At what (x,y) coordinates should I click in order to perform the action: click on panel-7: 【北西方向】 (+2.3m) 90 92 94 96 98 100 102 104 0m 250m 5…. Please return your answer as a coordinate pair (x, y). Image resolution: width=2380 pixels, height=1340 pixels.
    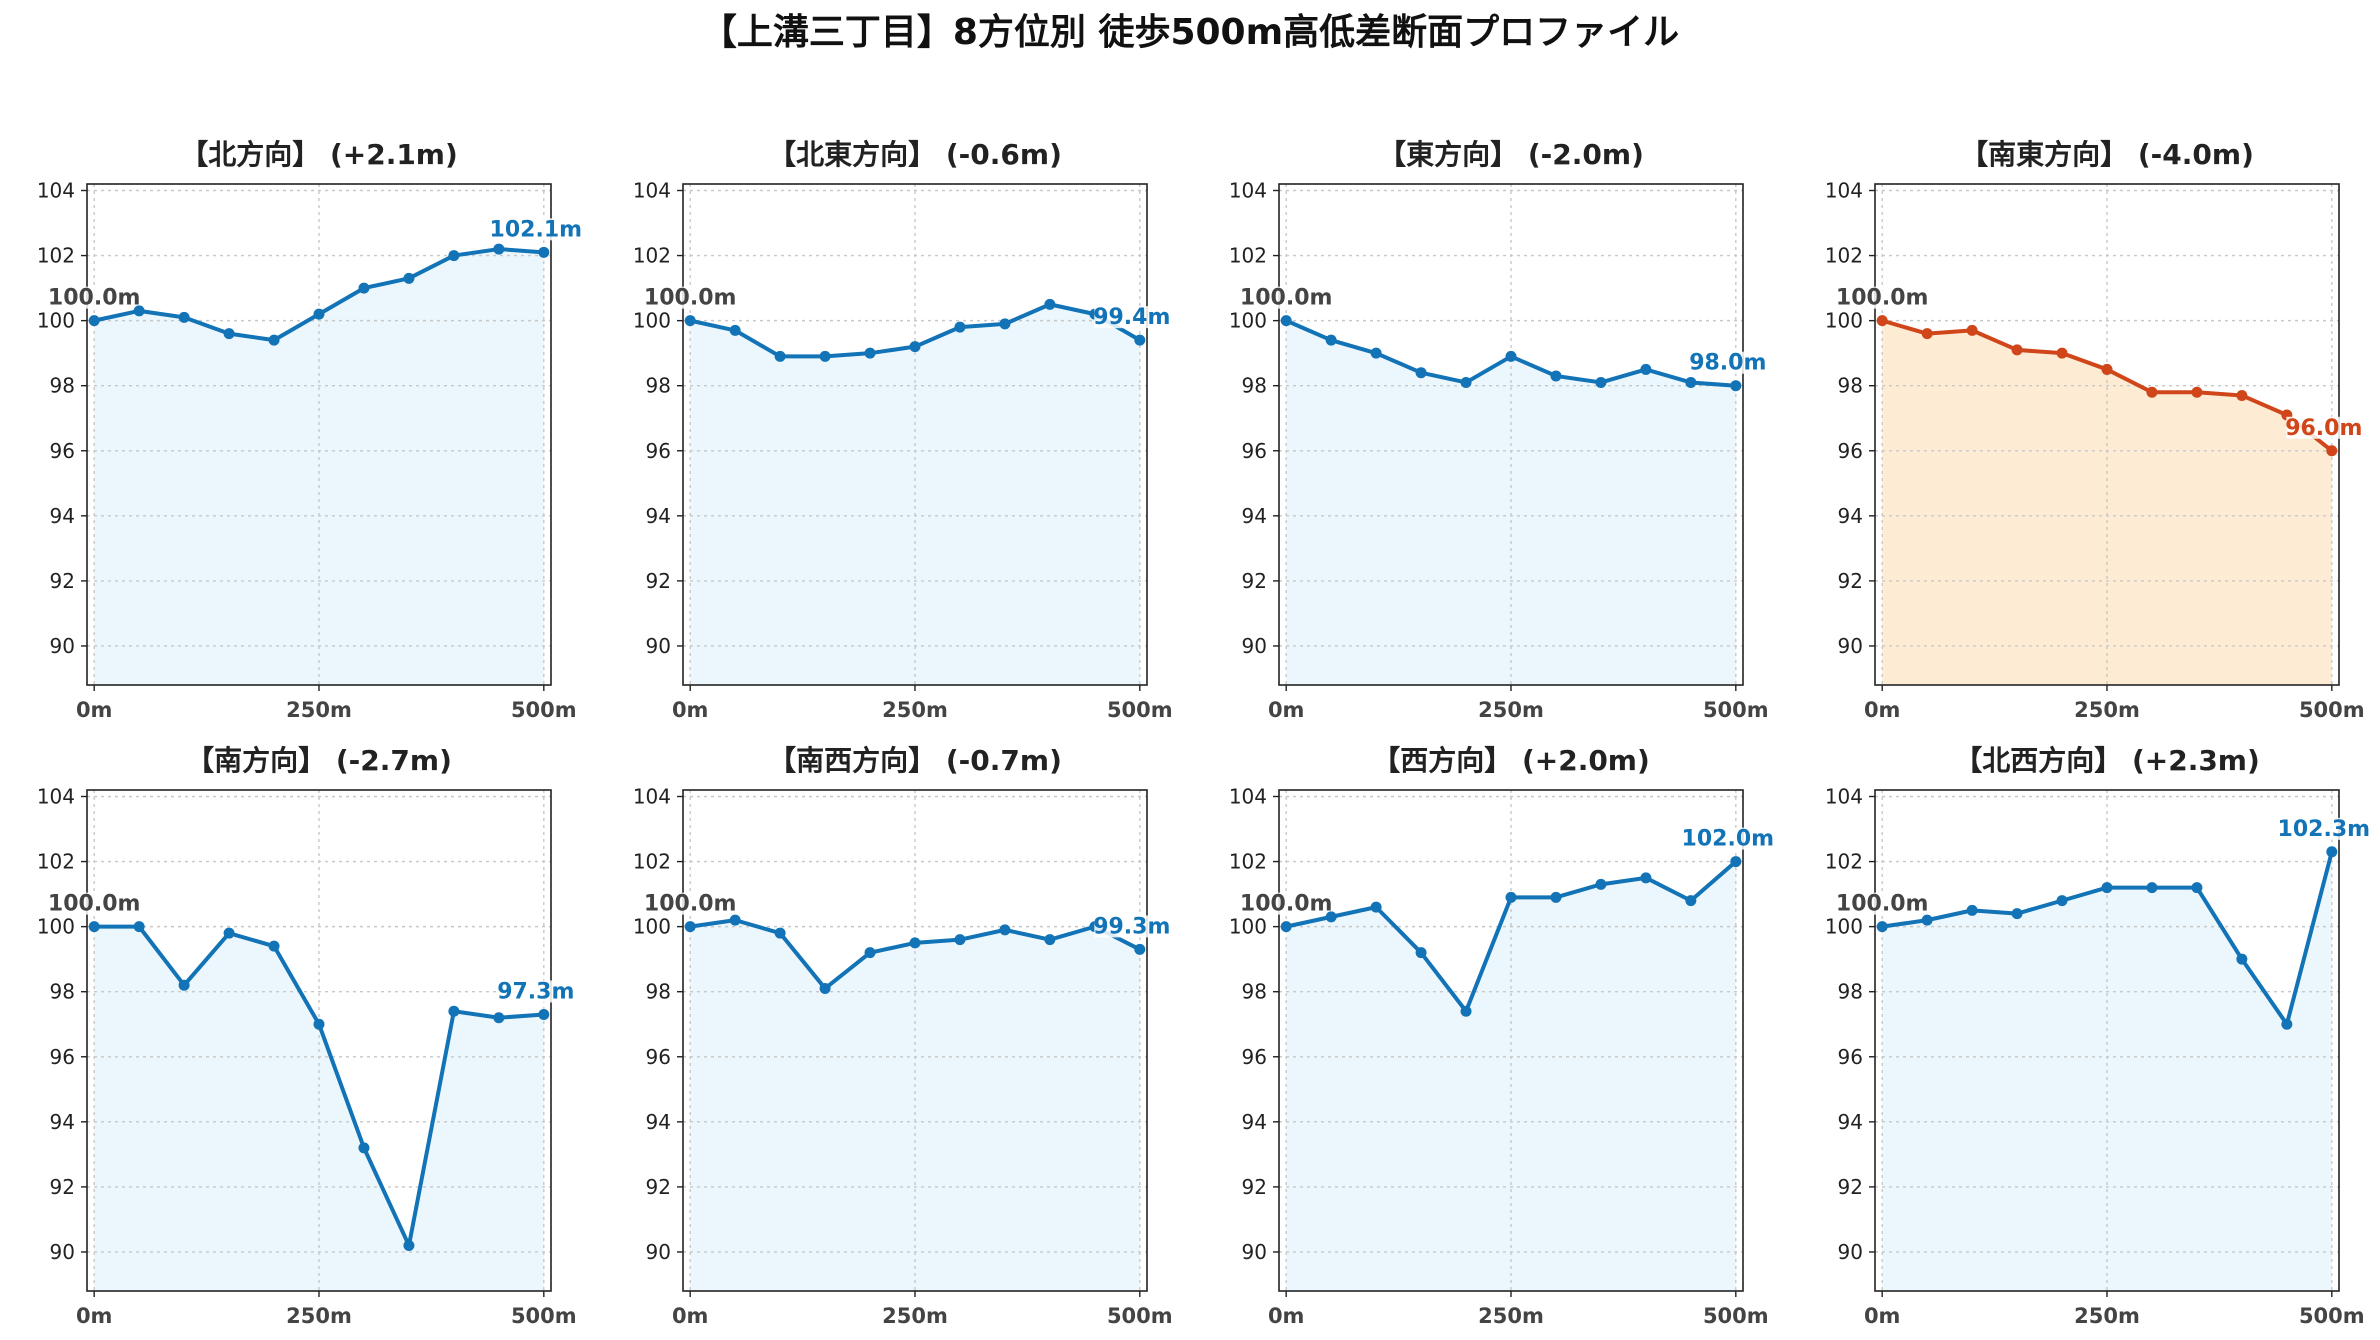
    Looking at the image, I should click on (2097, 1036).